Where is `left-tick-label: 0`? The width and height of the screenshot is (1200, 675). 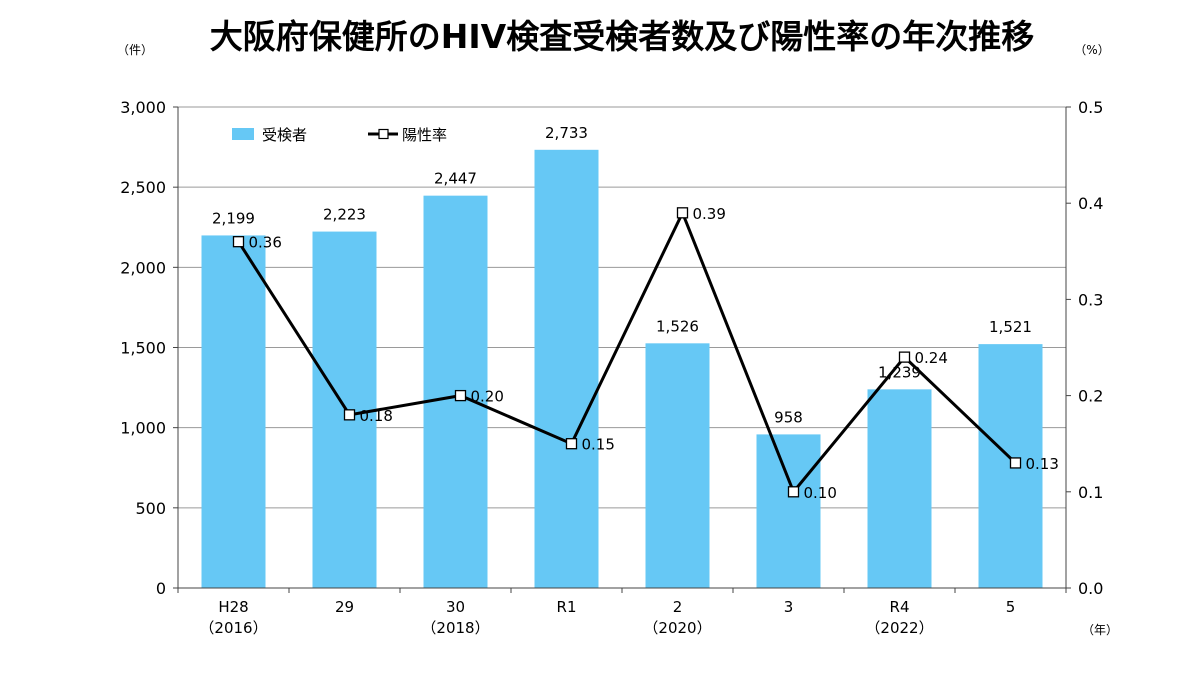 left-tick-label: 0 is located at coordinates (161, 588).